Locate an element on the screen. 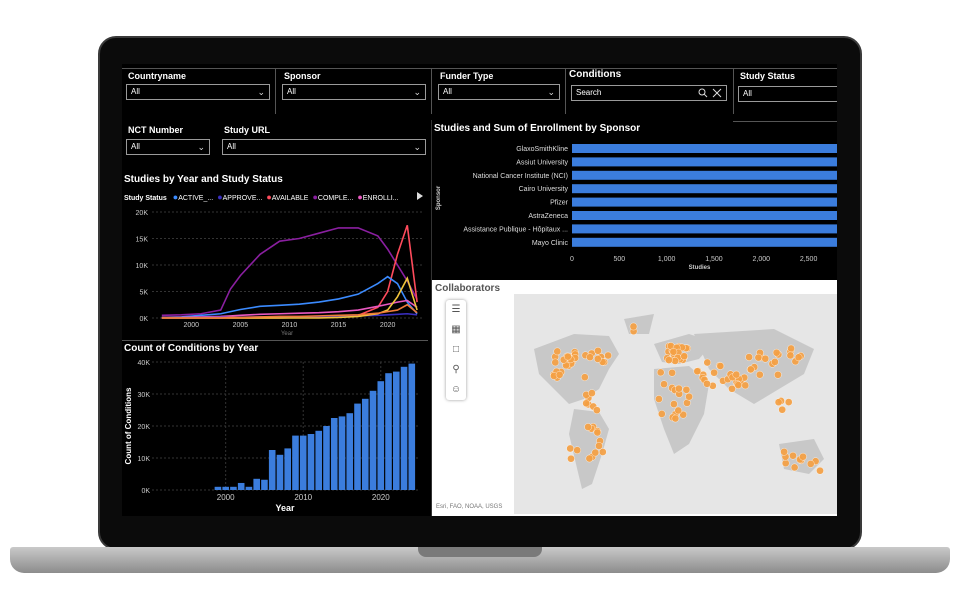 This screenshot has width=960, height=610. y-axis-label: Sponsor is located at coordinates (439, 197).